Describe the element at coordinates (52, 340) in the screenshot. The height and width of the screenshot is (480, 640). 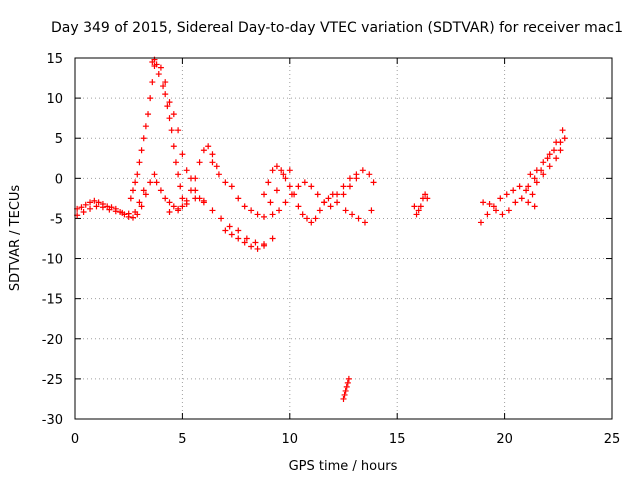
I see `y-tick-label: -20` at that location.